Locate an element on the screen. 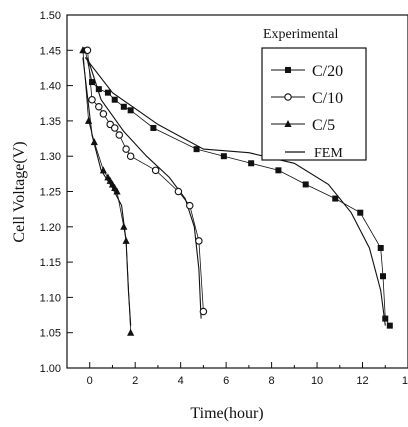 The image size is (408, 427). x-tick-label: 10 is located at coordinates (317, 381).